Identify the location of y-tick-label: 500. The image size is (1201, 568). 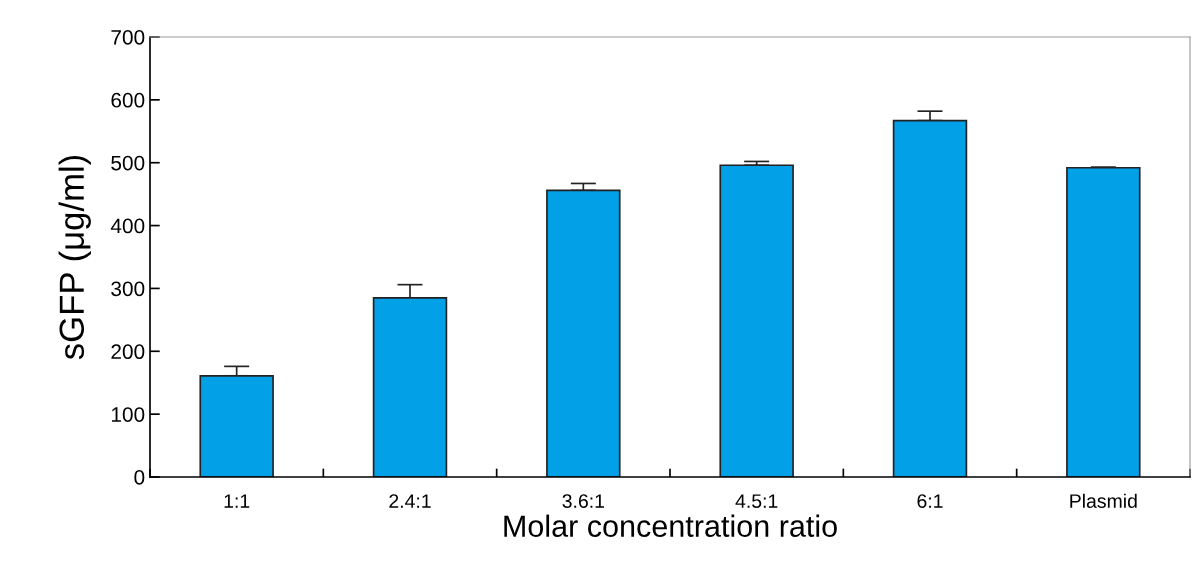
(128, 163).